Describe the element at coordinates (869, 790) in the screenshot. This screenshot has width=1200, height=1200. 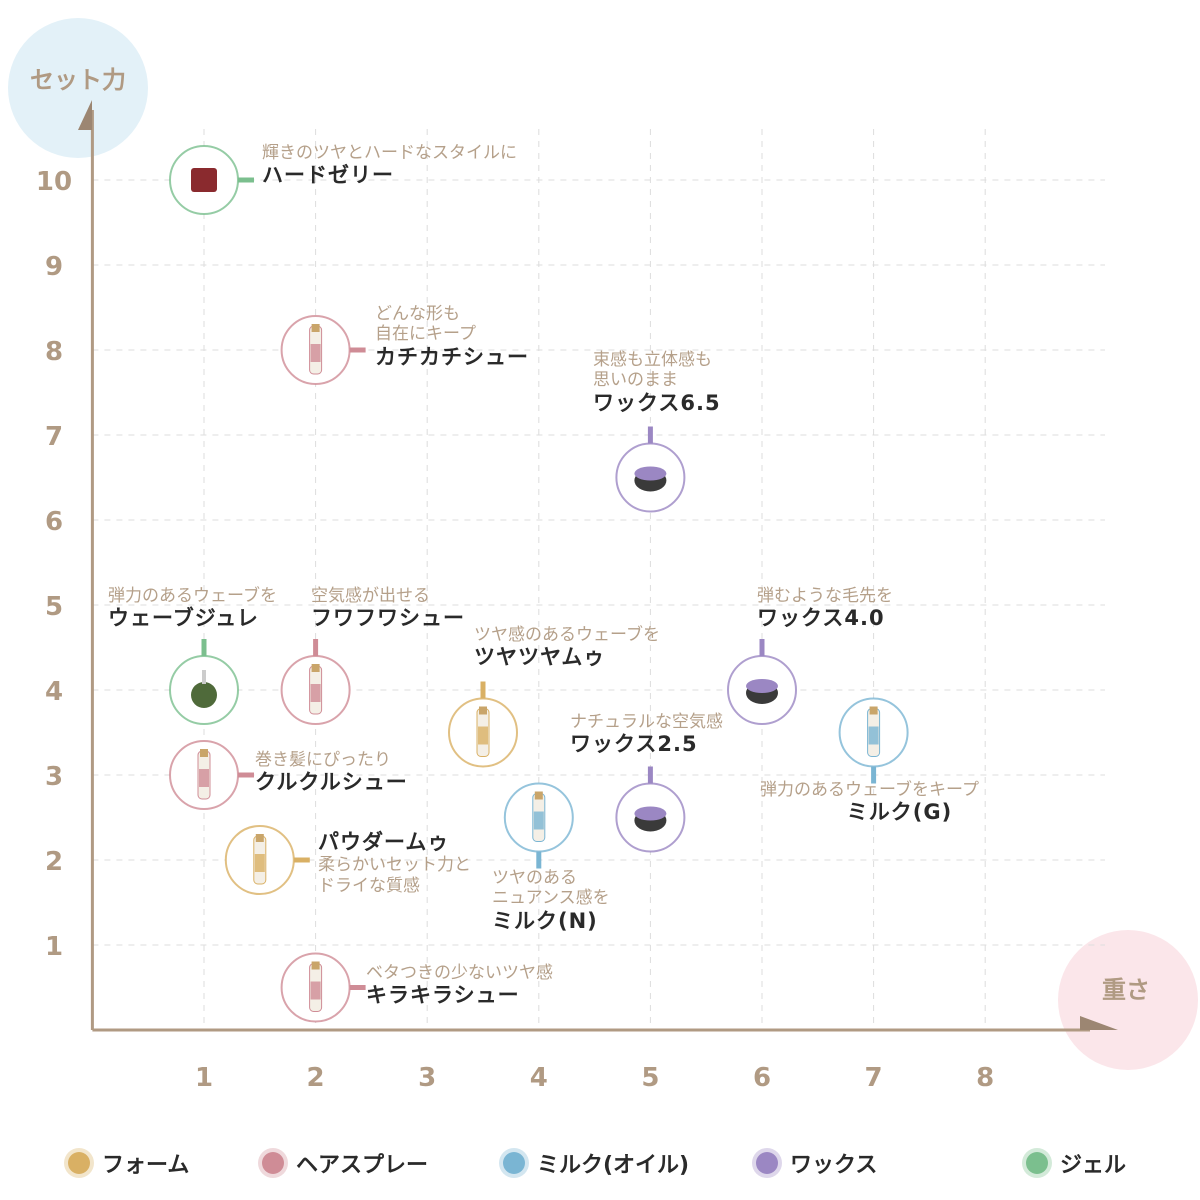
I see `product-description: 弾力のあるウェーブをキープ` at that location.